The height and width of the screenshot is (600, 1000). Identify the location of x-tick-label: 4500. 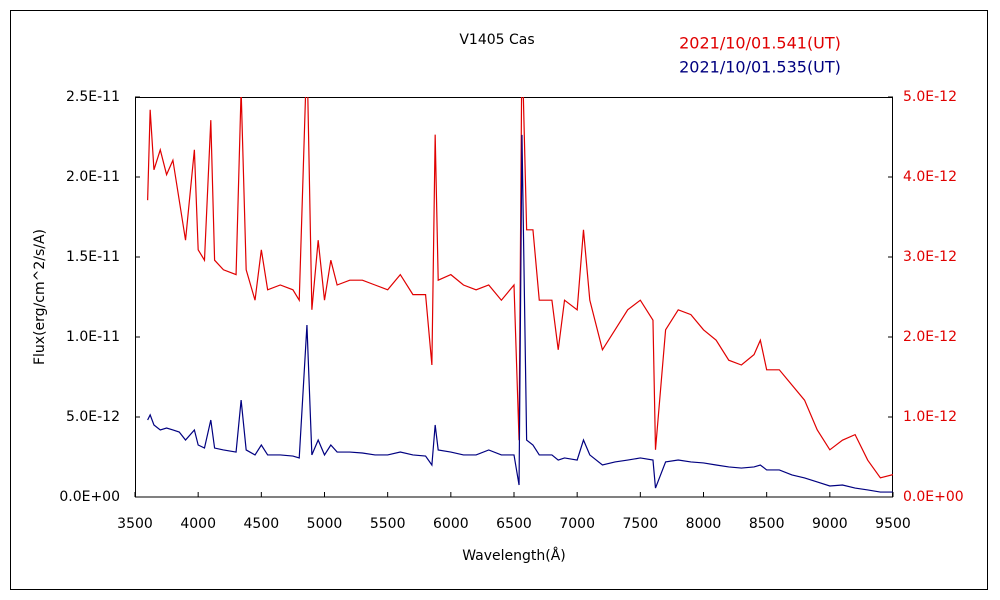
(262, 524).